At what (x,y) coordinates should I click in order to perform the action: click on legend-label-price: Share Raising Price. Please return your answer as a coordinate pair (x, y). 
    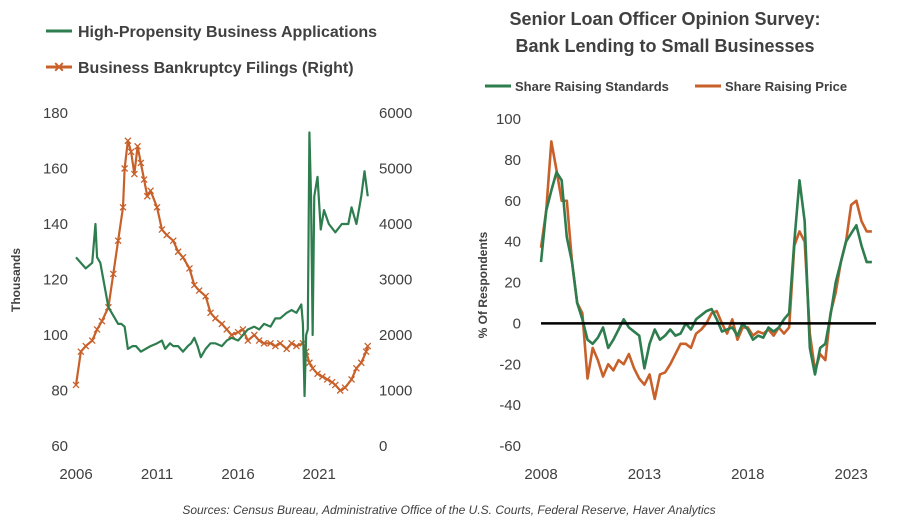
    Looking at the image, I should click on (786, 86).